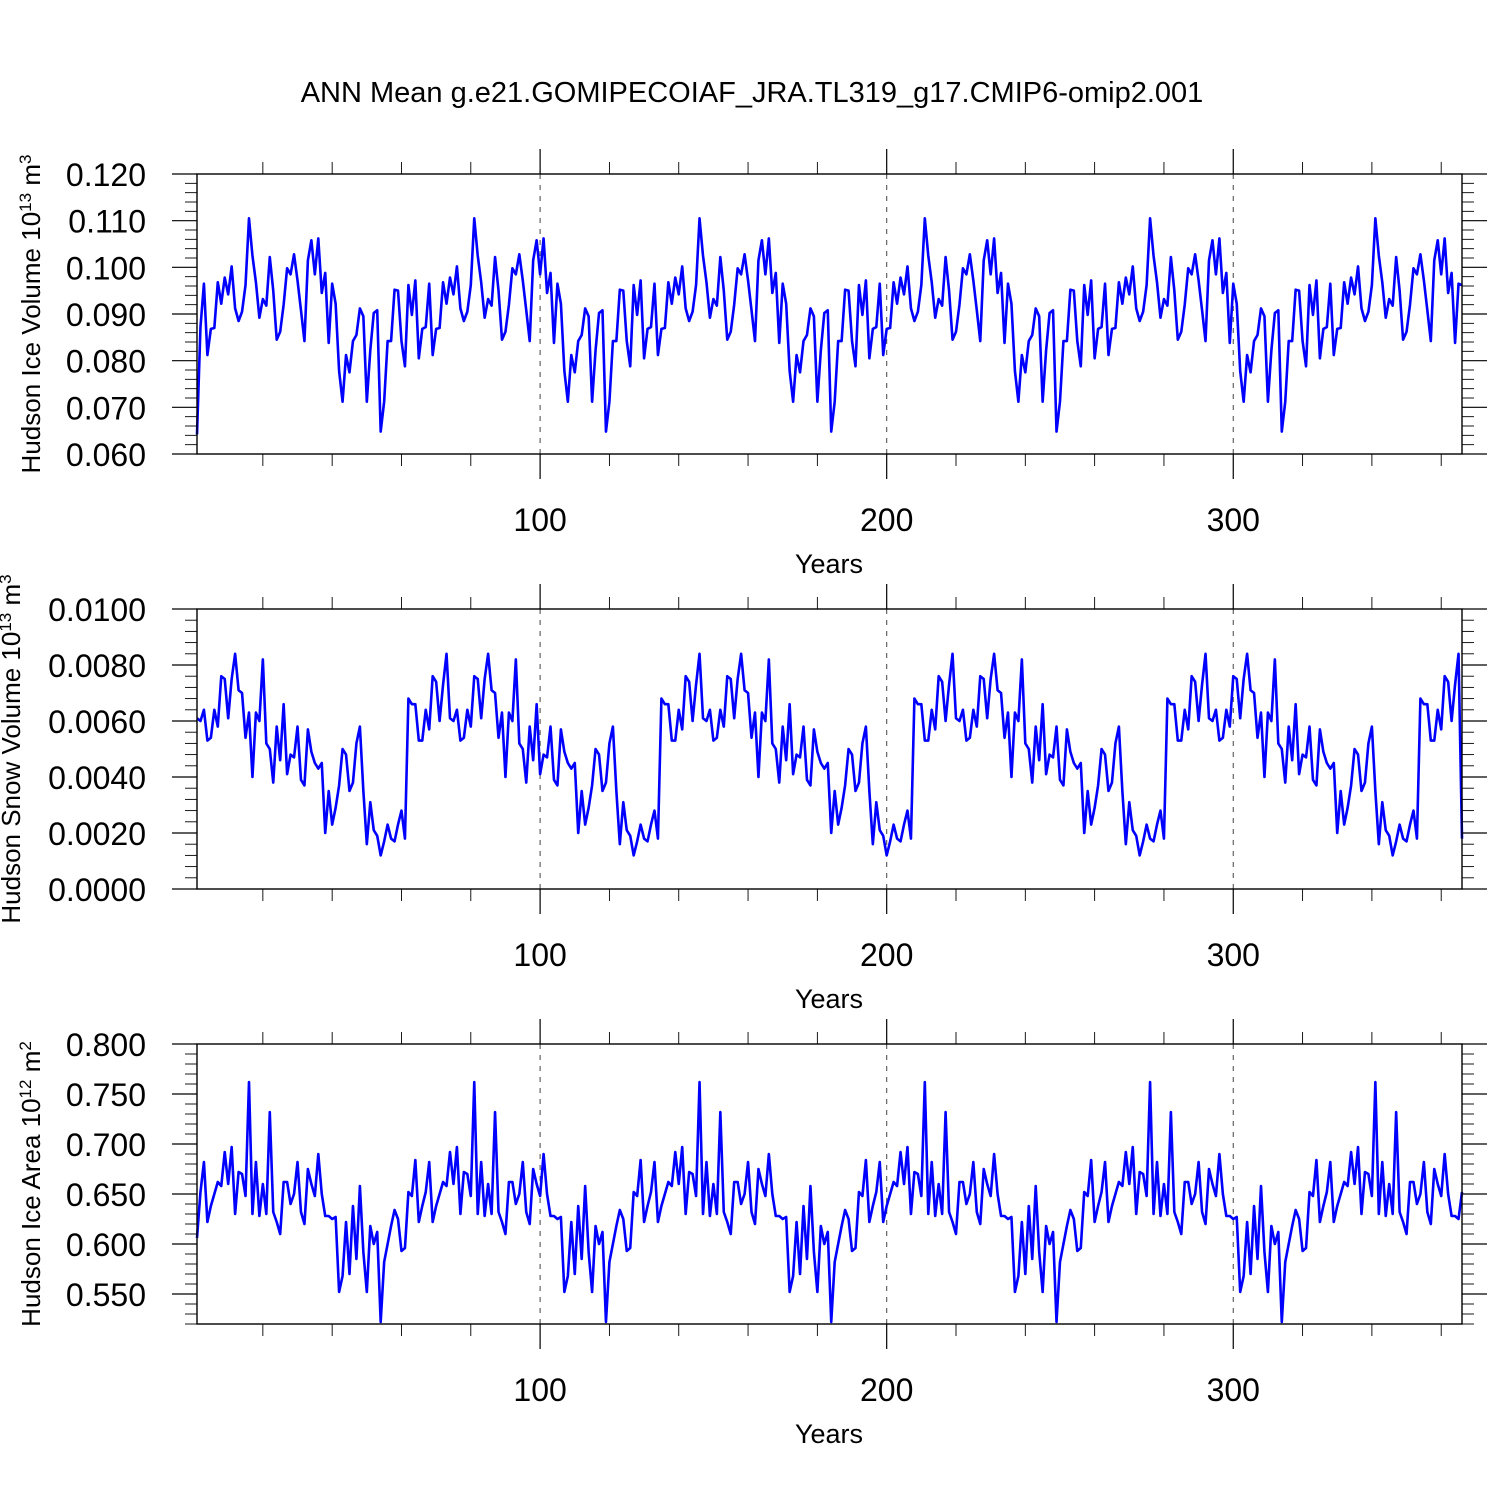  I want to click on y-tick-label: 0.650, so click(106, 1195).